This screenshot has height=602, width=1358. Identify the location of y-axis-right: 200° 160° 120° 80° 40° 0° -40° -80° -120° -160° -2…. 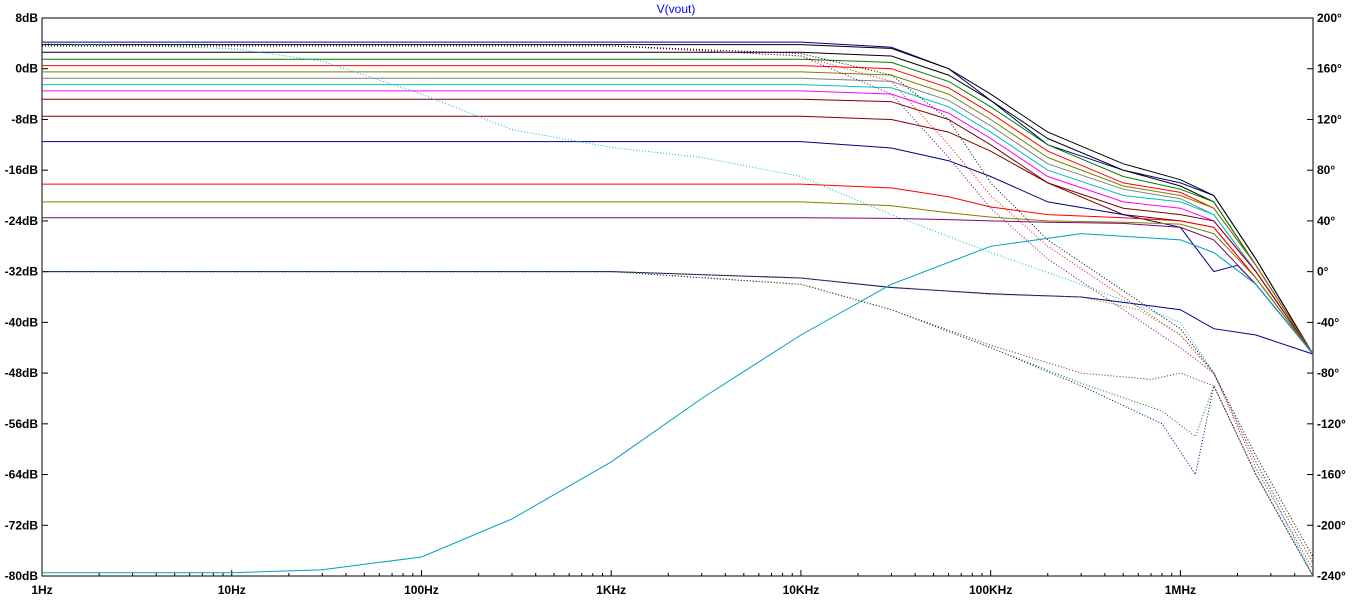
(1326, 297).